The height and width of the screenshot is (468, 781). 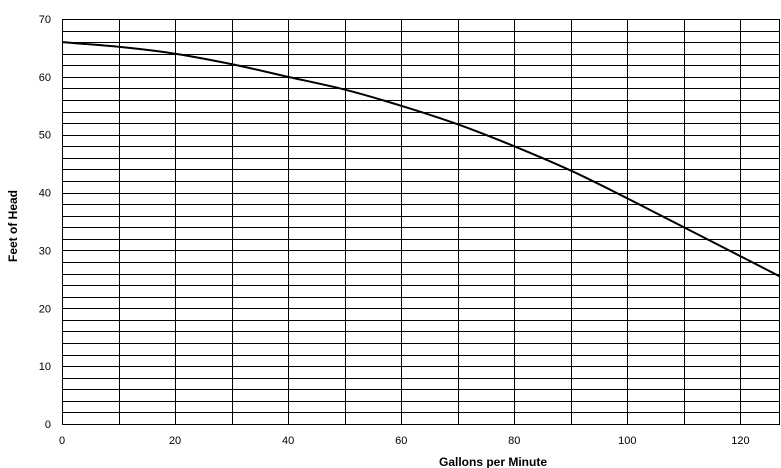 I want to click on y-tick-label: 0, so click(x=48, y=425).